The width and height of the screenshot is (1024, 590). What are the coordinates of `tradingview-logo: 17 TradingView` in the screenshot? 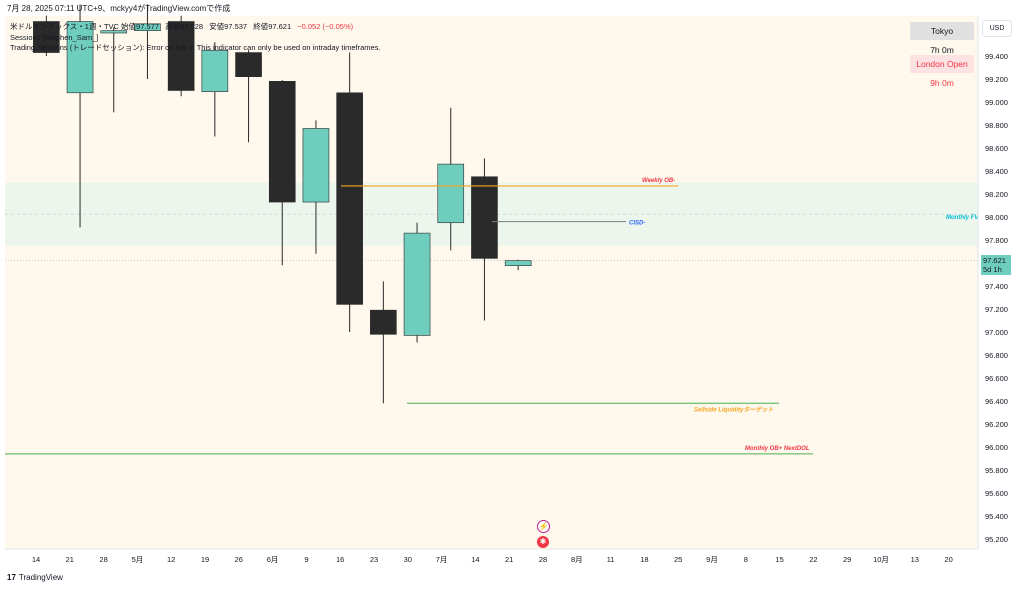 It's located at (35, 577).